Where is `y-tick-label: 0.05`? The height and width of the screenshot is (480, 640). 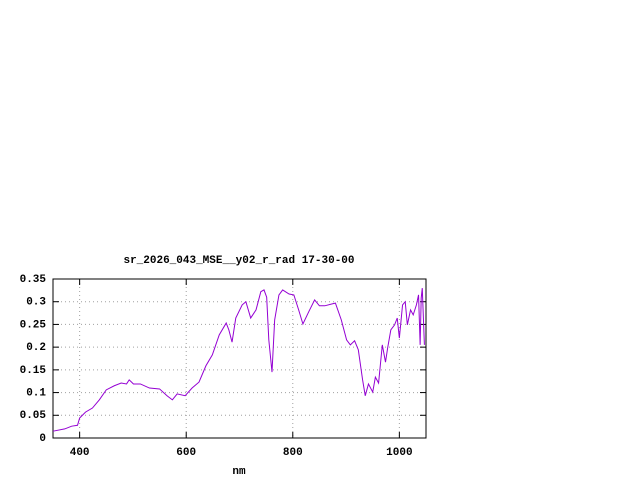
y-tick-label: 0.05 is located at coordinates (33, 416).